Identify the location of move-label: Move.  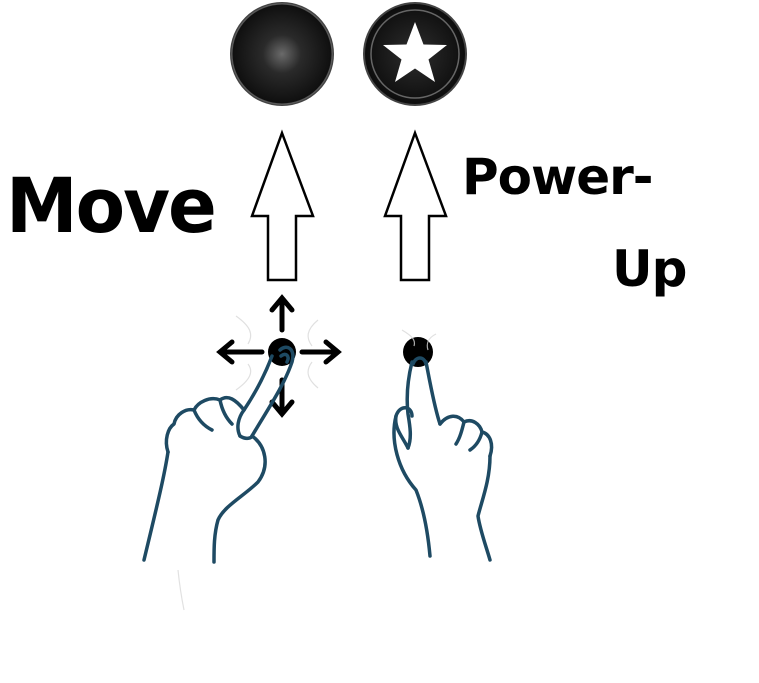
(111, 205).